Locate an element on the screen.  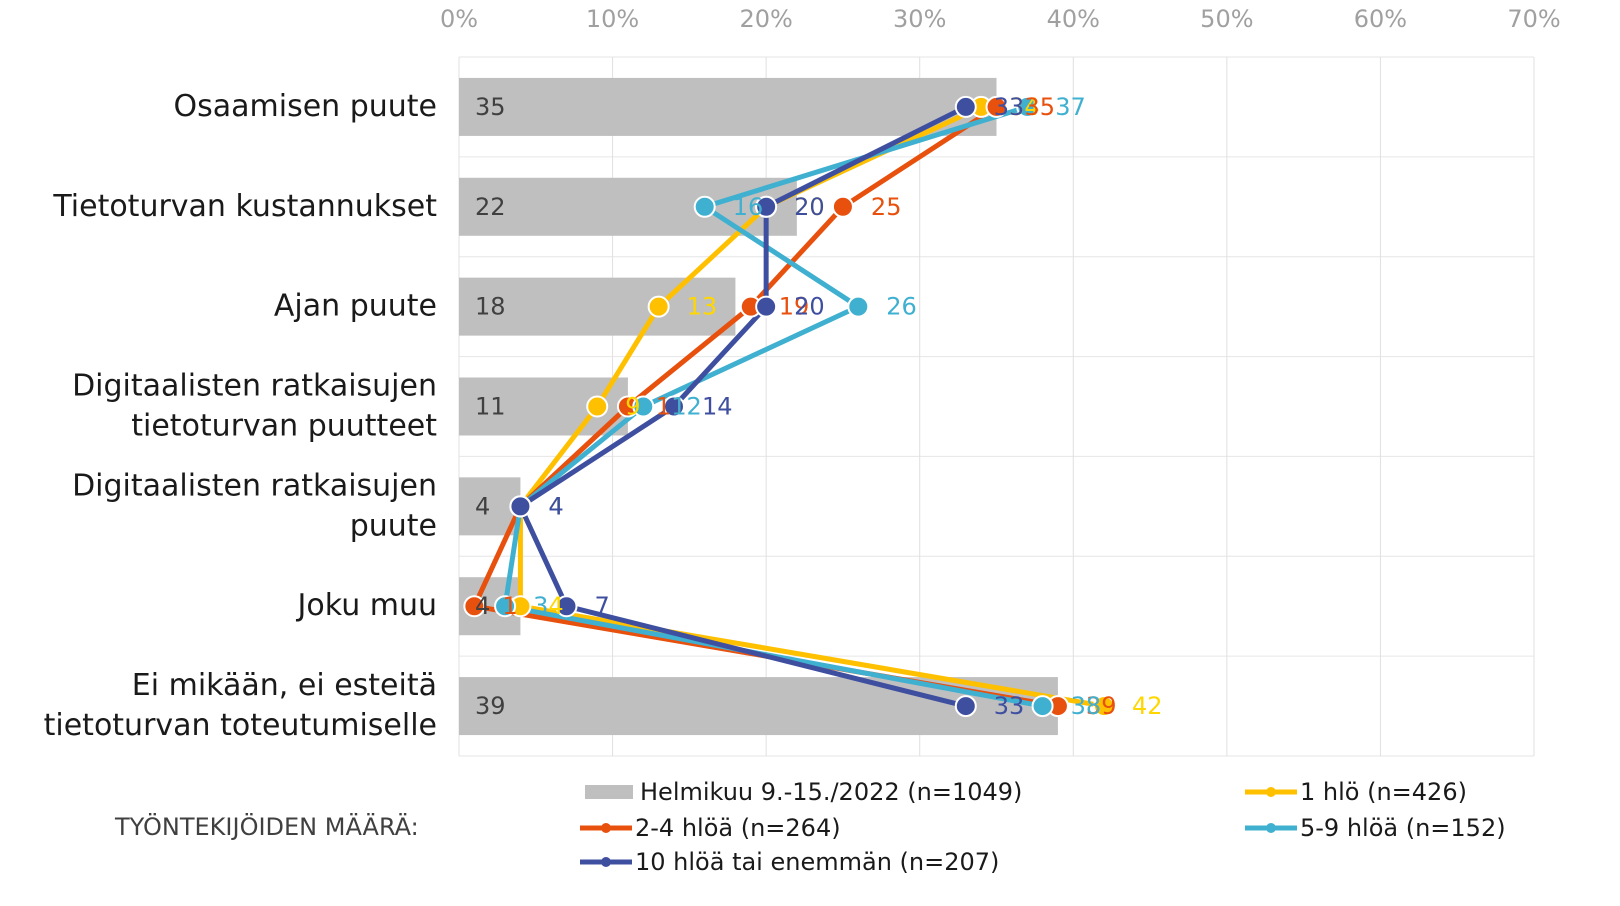
legend-label: 2-4 hlöä (n=264) is located at coordinates (738, 828).